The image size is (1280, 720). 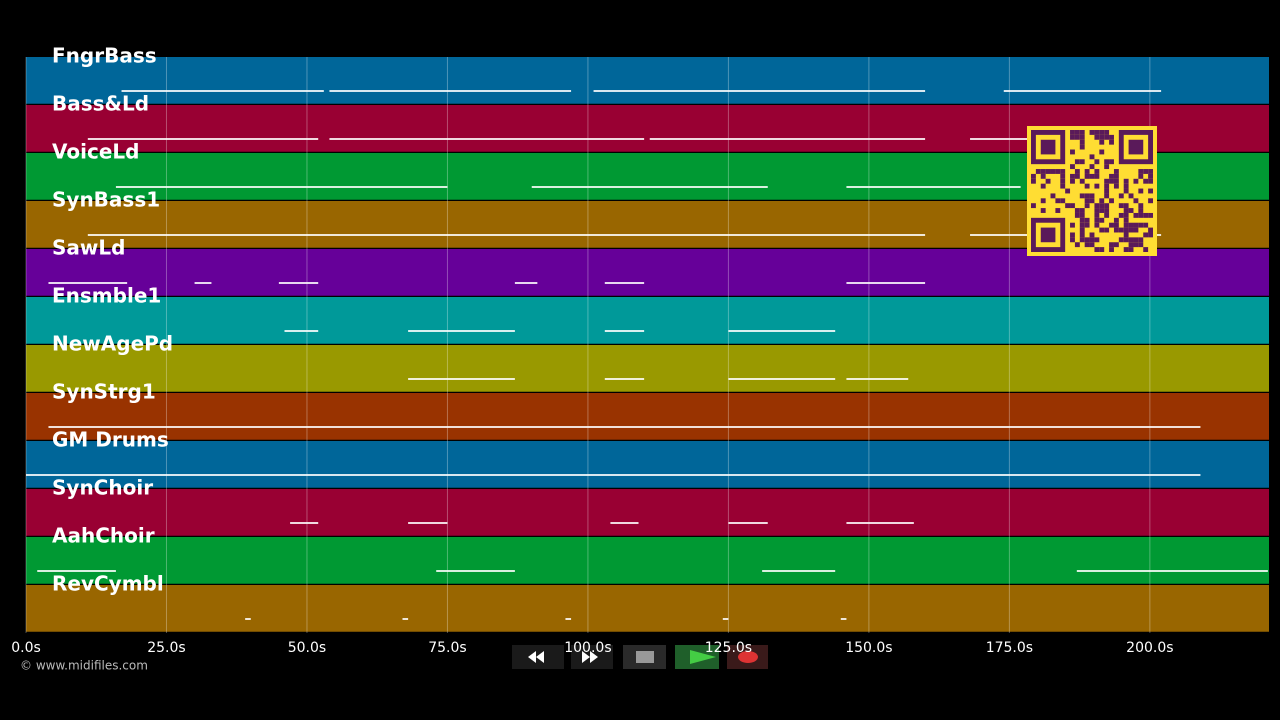 What do you see at coordinates (1092, 191) in the screenshot?
I see `qr-code` at bounding box center [1092, 191].